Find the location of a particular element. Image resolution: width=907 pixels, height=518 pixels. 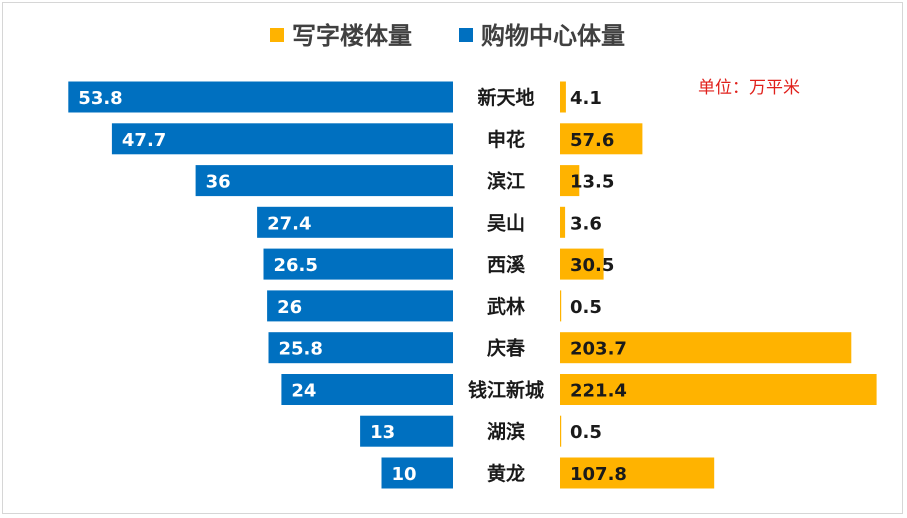

mall-value-label: 10 is located at coordinates (404, 474).